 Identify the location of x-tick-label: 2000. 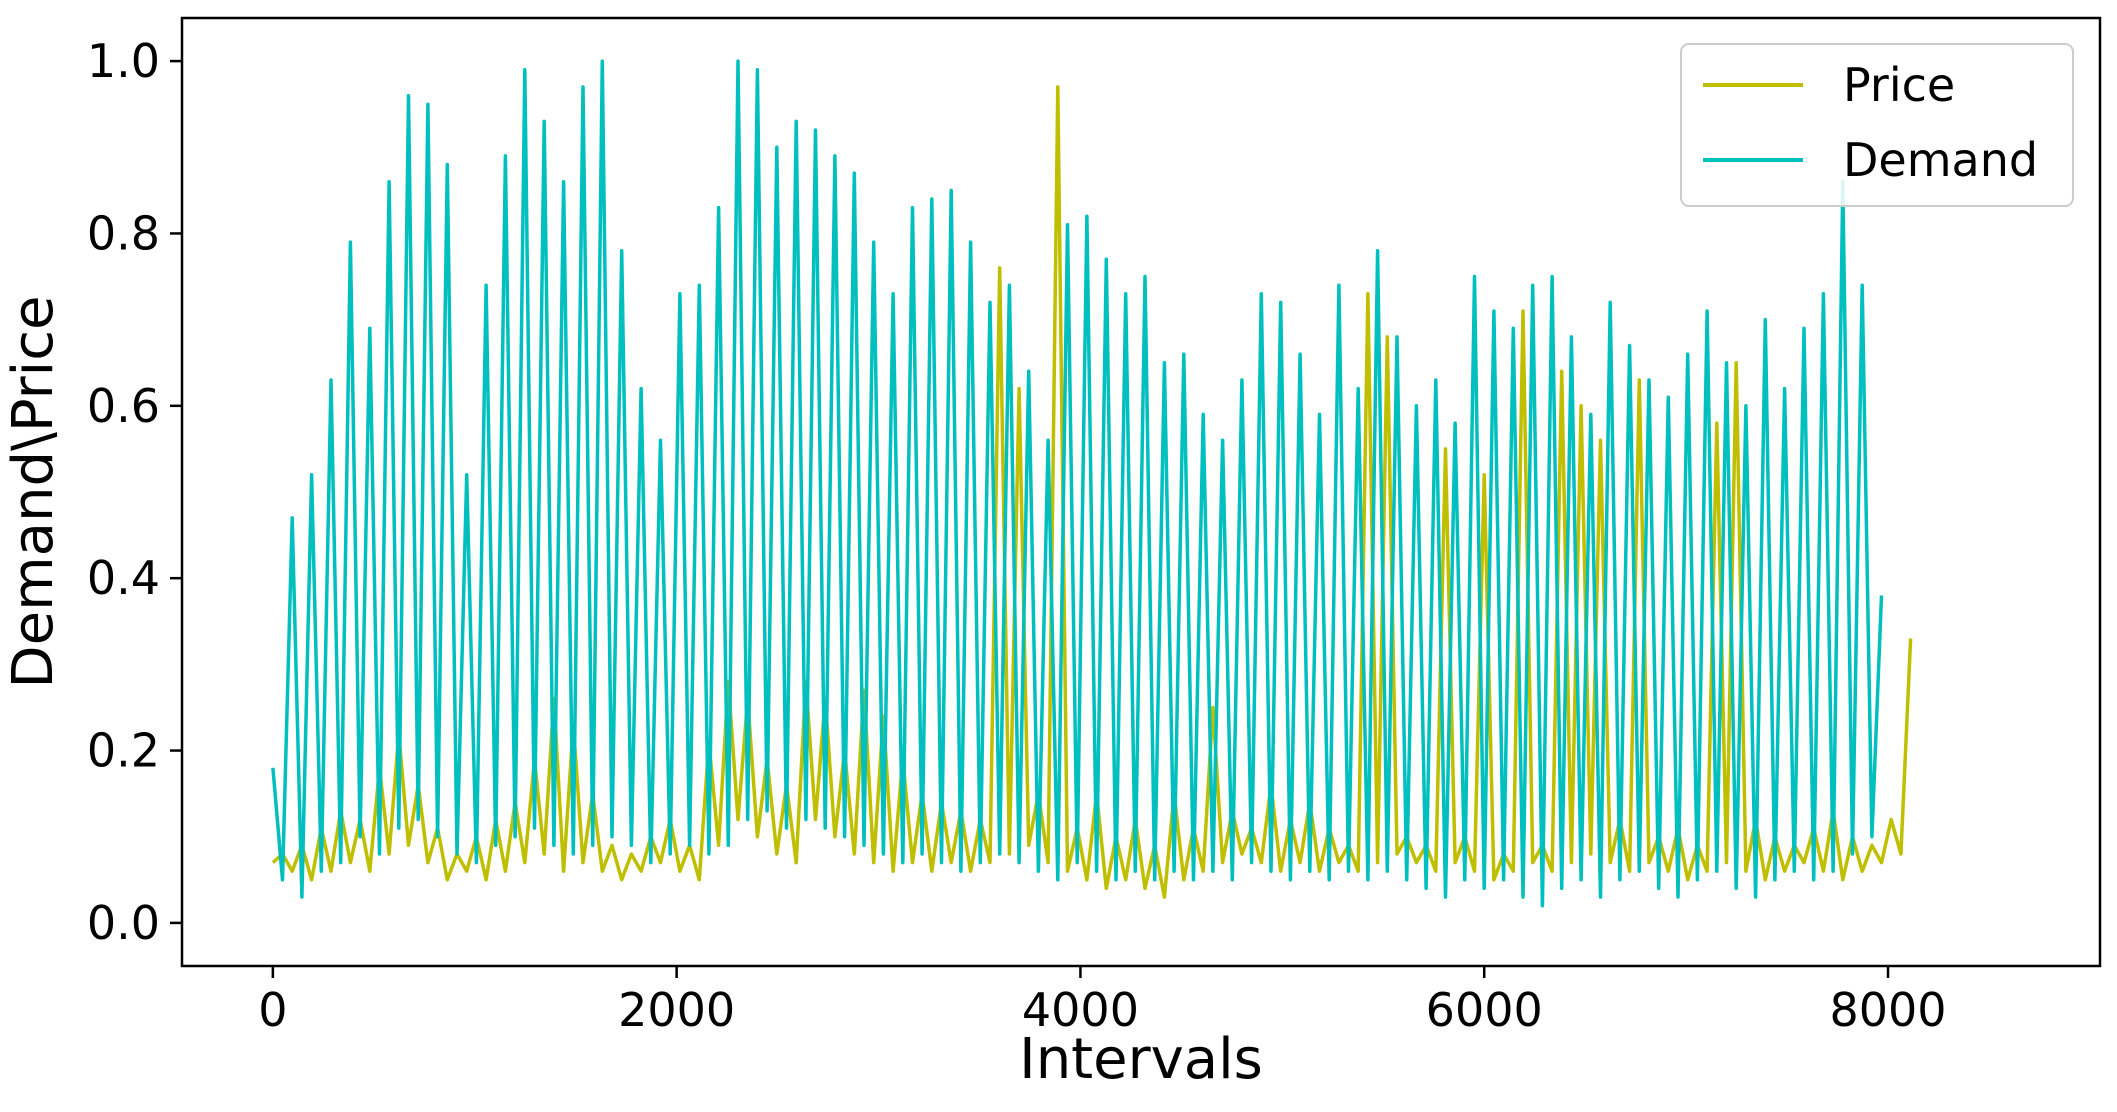
(676, 1010).